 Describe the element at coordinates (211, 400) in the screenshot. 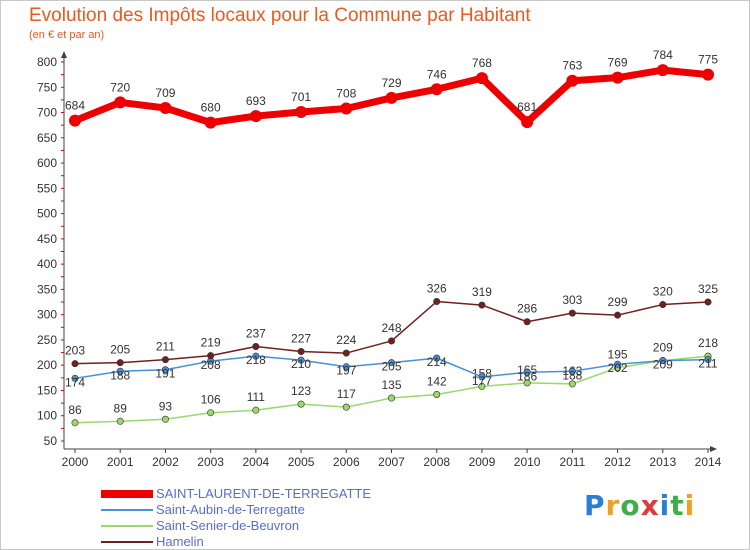

I see `series-saint-senier-data-label: 106` at that location.